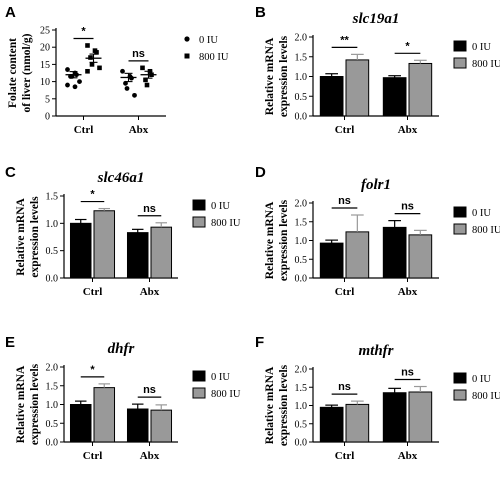 This screenshot has height=489, width=500. Describe the element at coordinates (45, 48) in the screenshot. I see `y-tick-label: 20` at that location.